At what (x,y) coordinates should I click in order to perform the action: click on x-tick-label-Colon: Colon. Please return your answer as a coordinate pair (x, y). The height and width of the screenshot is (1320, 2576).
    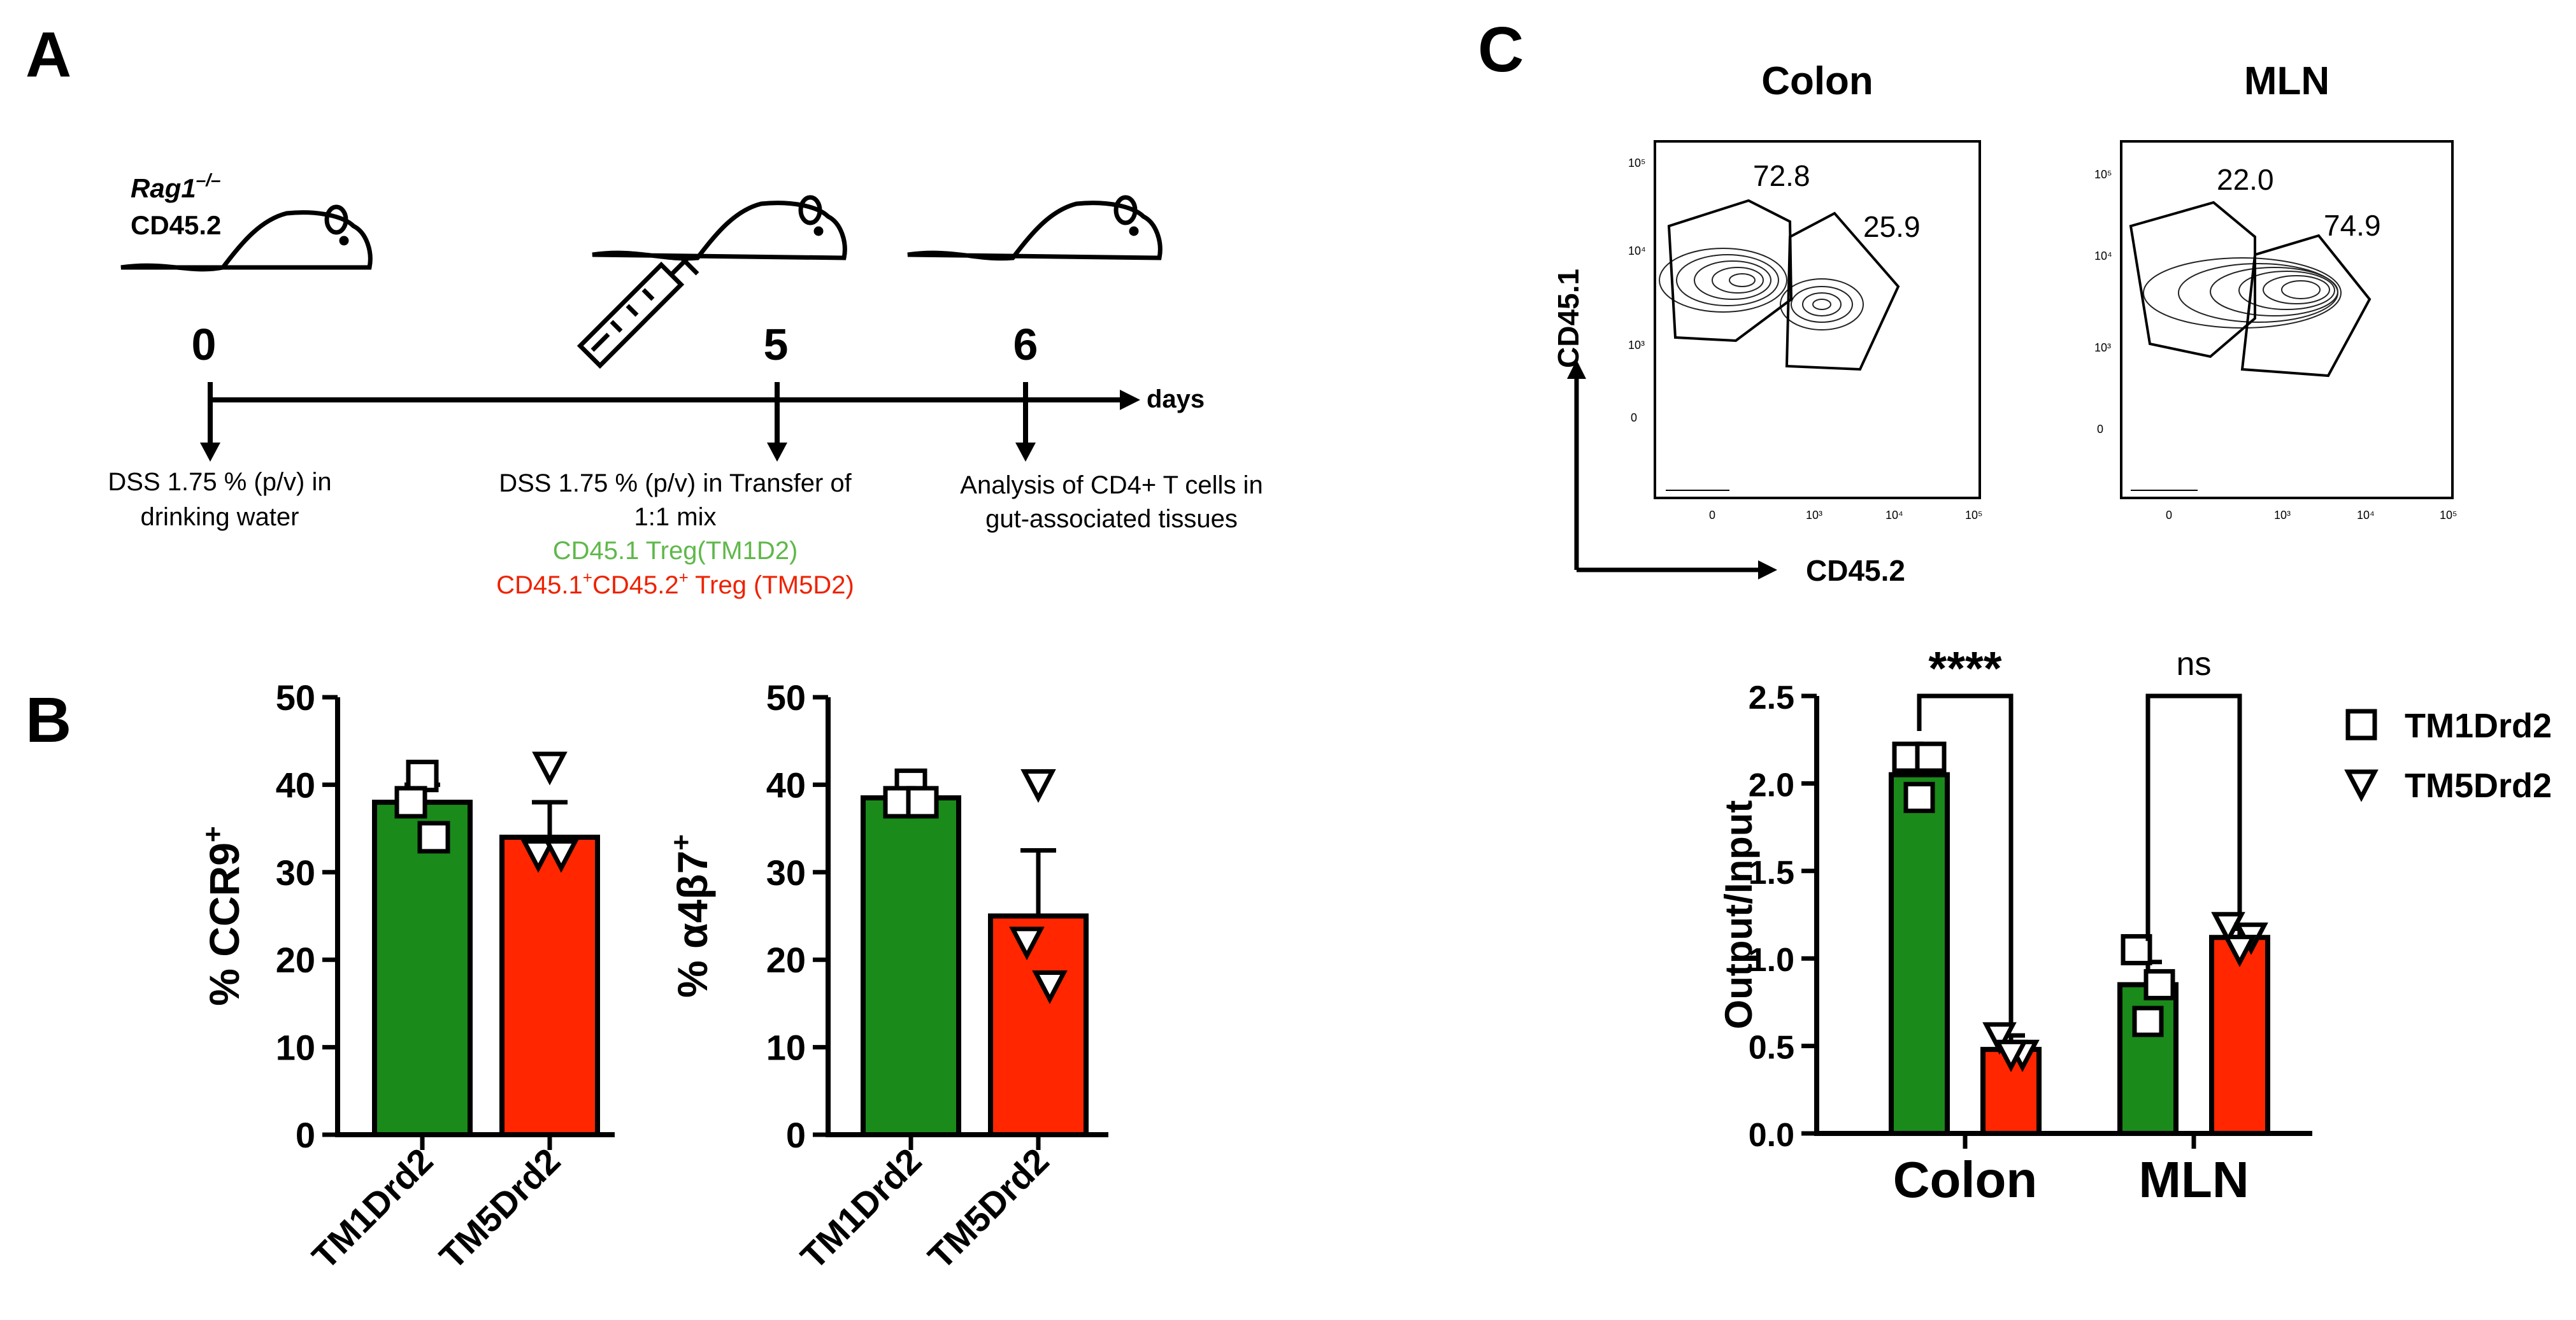
    Looking at the image, I should click on (1965, 1179).